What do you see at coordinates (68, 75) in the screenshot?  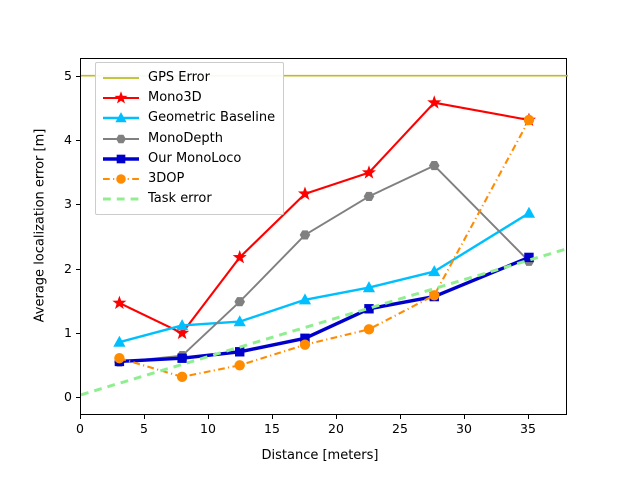 I see `y-tick-label: 5` at bounding box center [68, 75].